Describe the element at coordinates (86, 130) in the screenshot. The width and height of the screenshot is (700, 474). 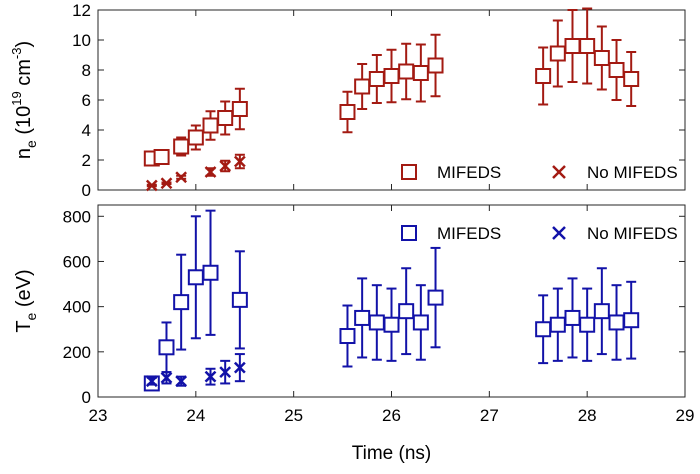
I see `y-tick-label: 4` at that location.